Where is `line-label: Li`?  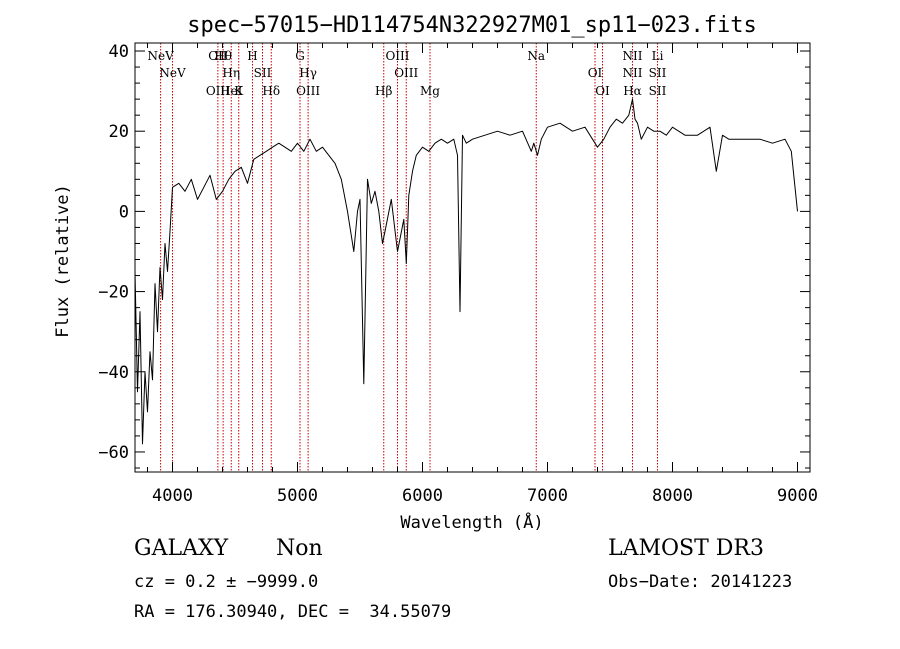
line-label: Li is located at coordinates (658, 56).